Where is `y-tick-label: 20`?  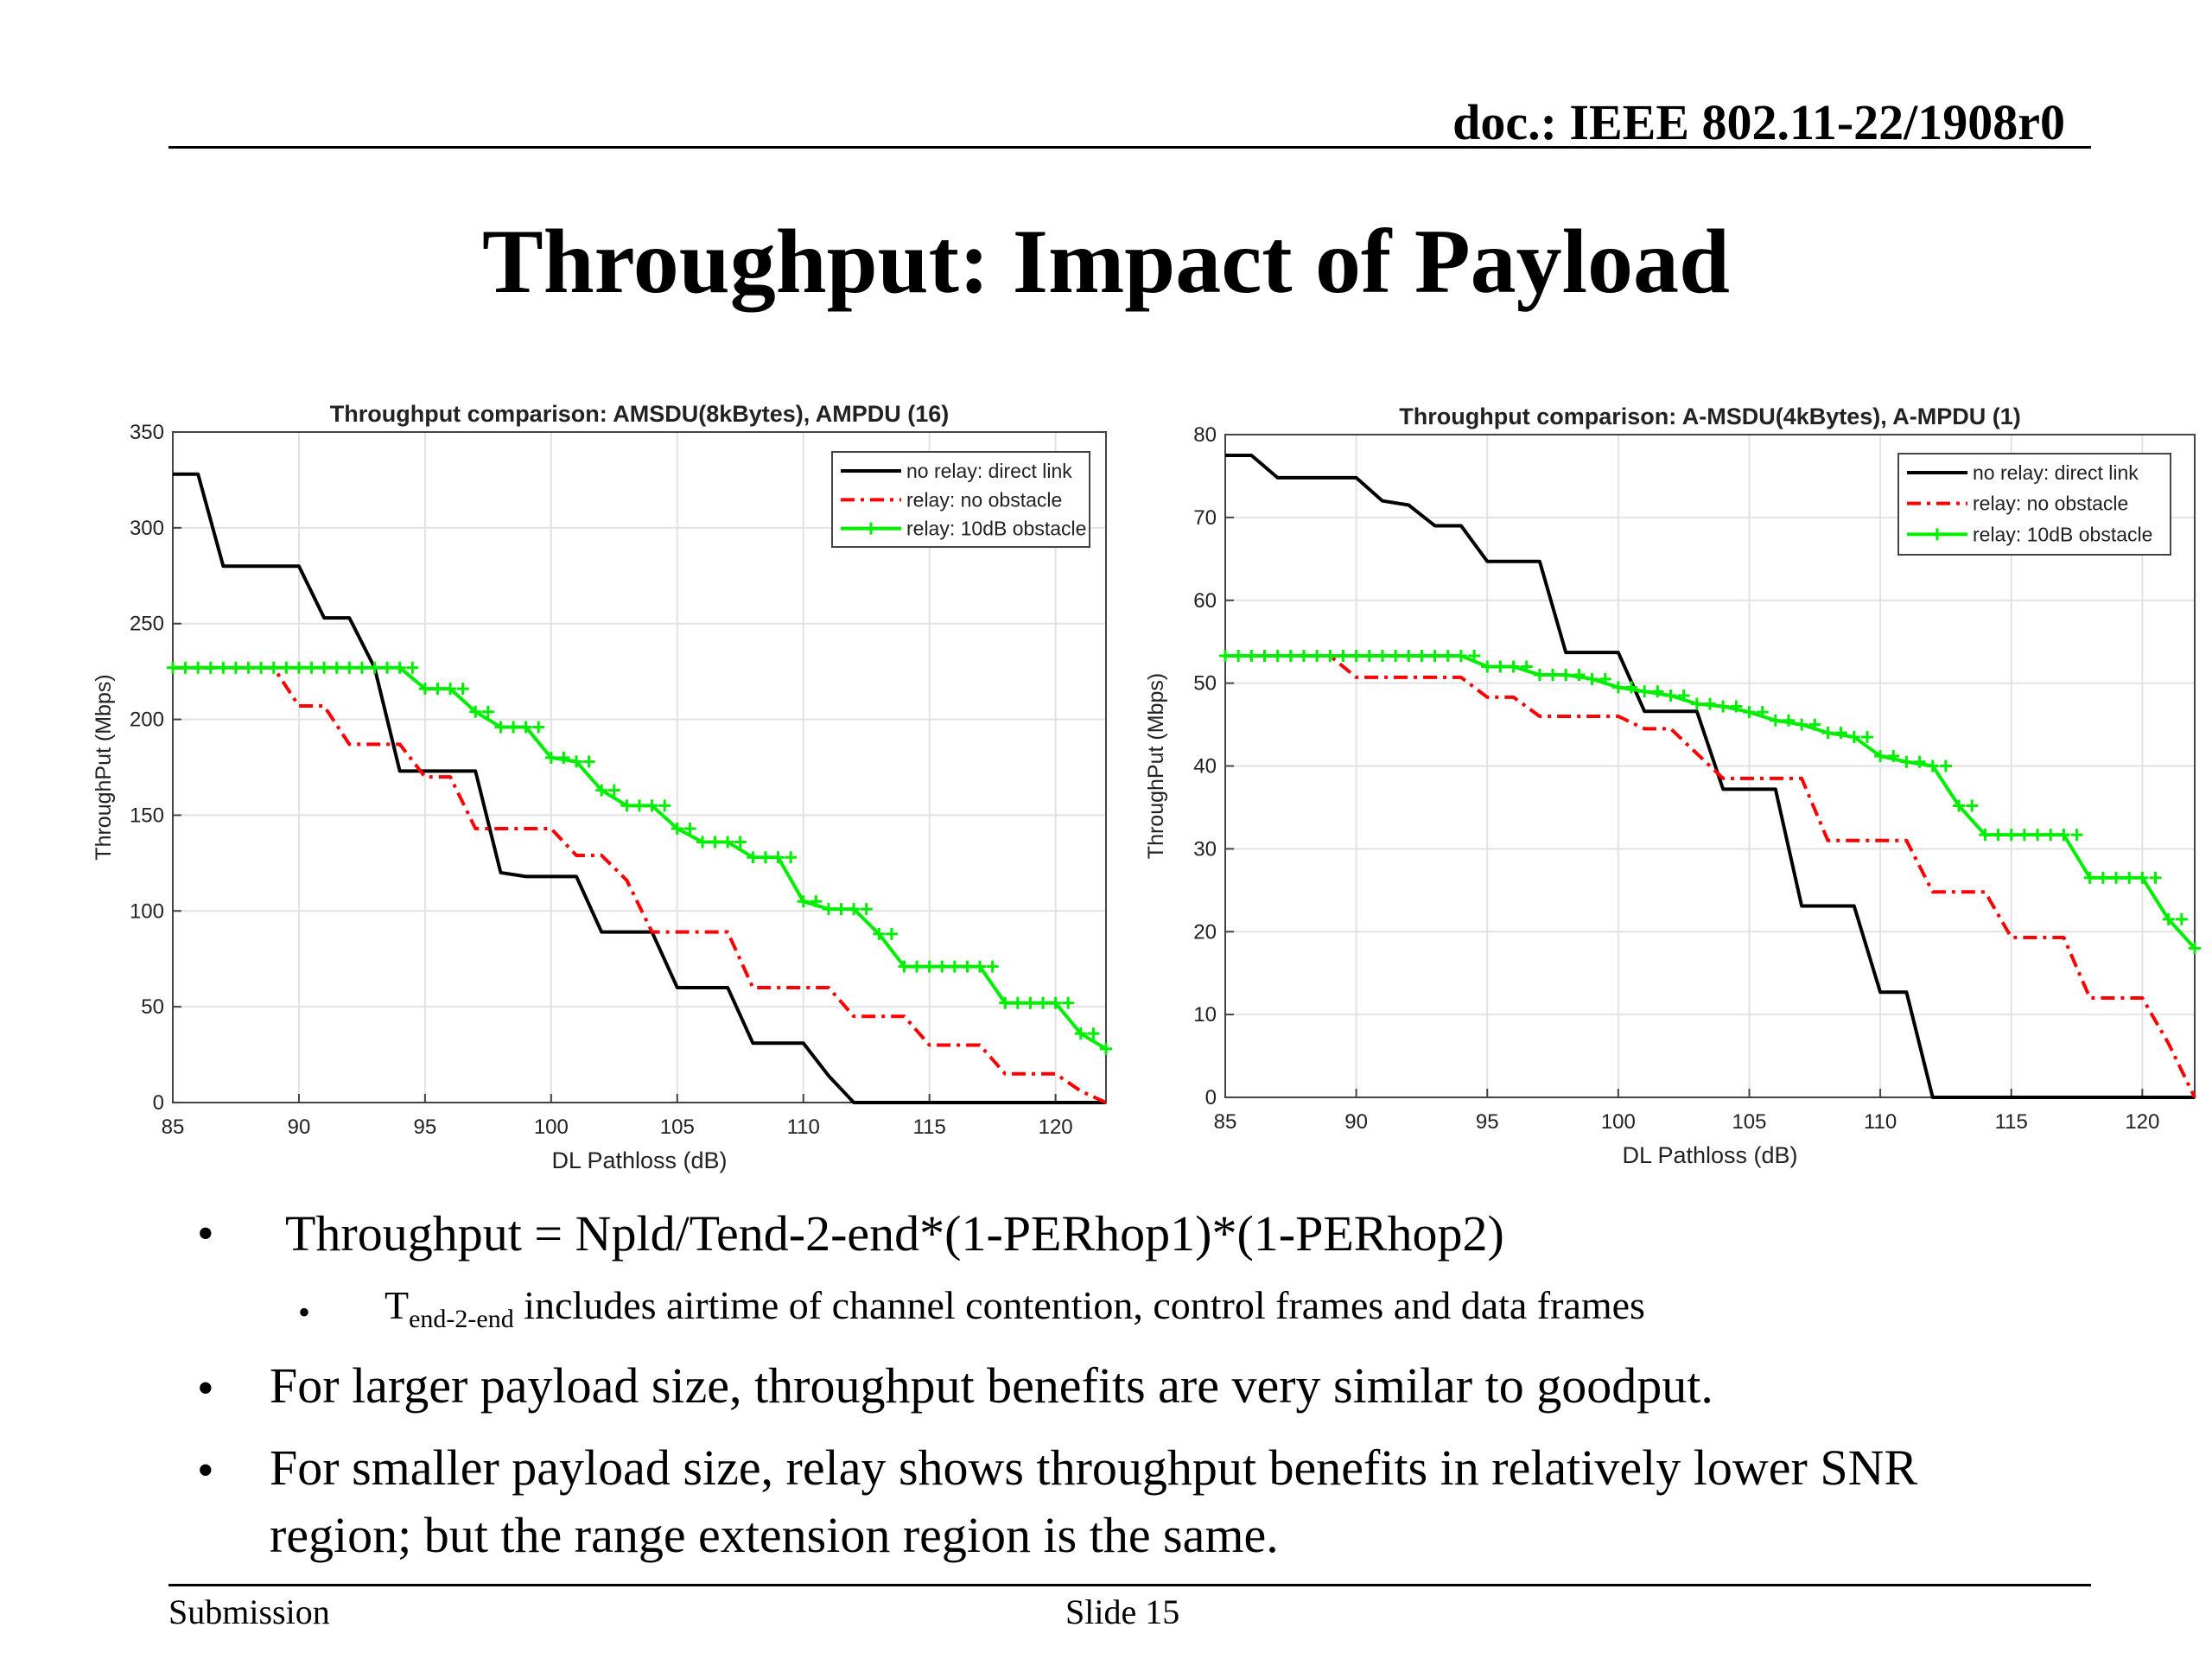 y-tick-label: 20 is located at coordinates (1205, 932).